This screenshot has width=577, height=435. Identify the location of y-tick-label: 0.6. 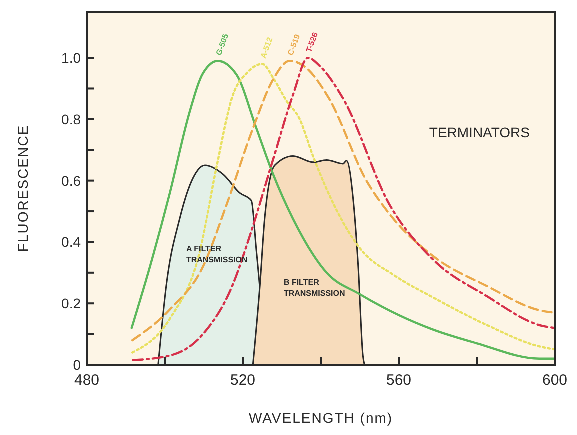
(72, 180).